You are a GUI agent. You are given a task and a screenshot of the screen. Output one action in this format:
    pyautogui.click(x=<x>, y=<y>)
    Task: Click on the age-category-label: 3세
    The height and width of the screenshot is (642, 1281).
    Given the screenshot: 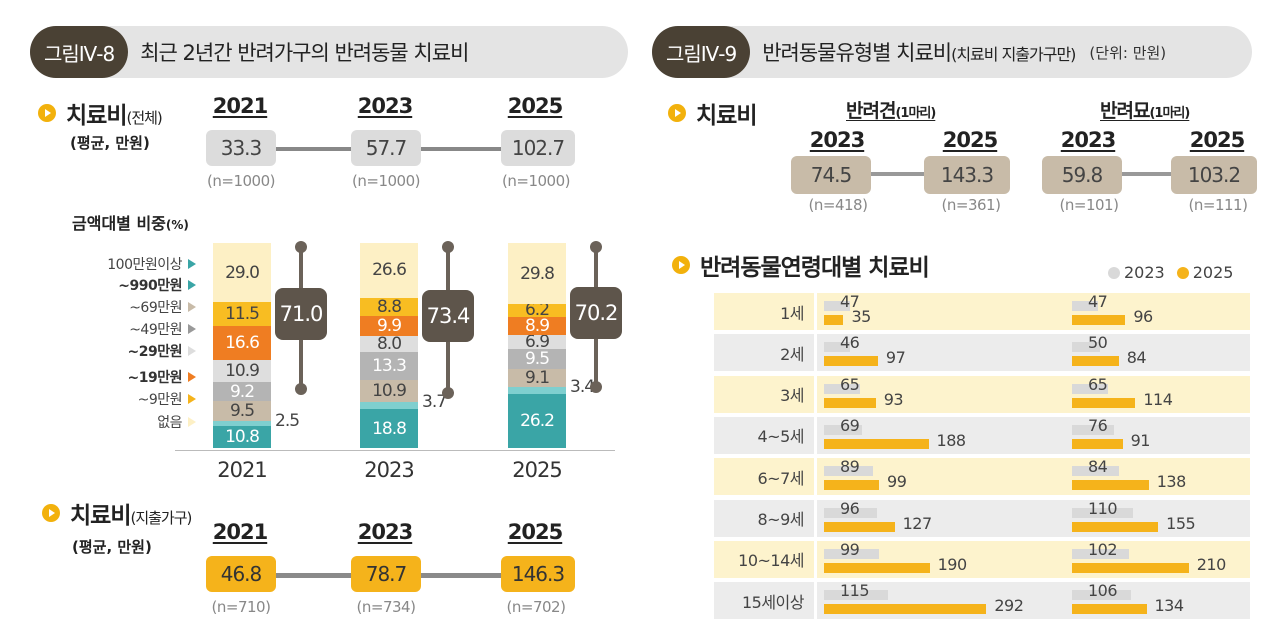 What is the action you would take?
    pyautogui.click(x=792, y=396)
    